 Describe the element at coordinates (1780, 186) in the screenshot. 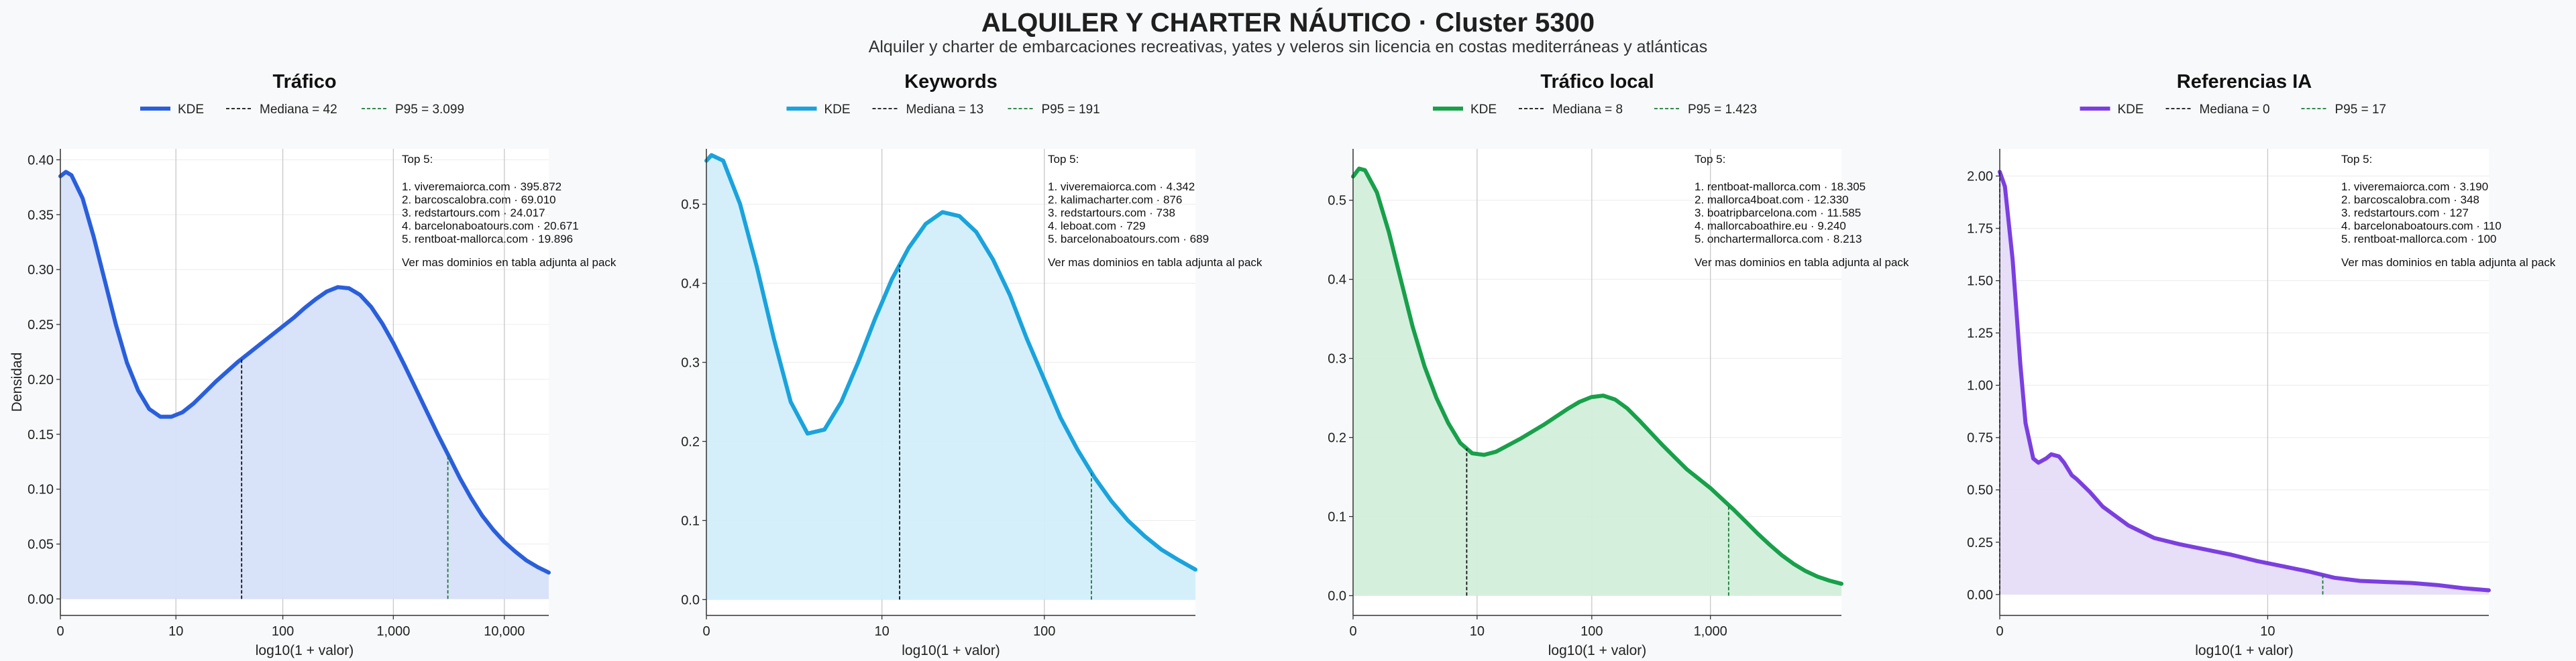

I see `annotation-item: 1. rentboat-mallorca.com · 18.305` at that location.